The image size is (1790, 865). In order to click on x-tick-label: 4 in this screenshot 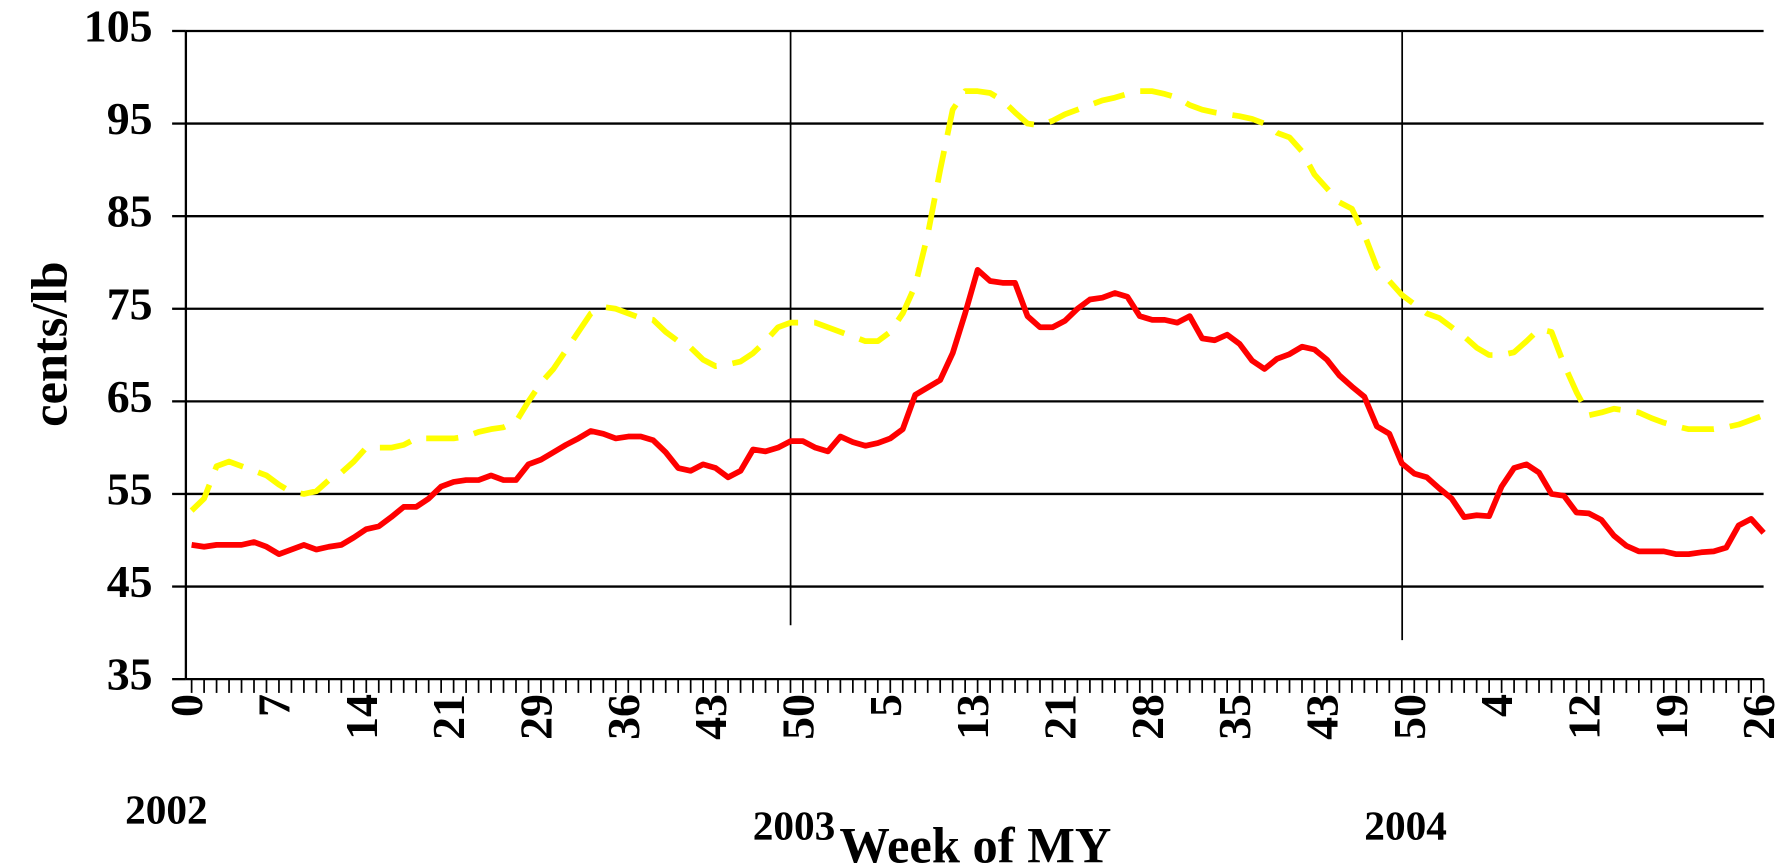, I will do `click(1496, 705)`.